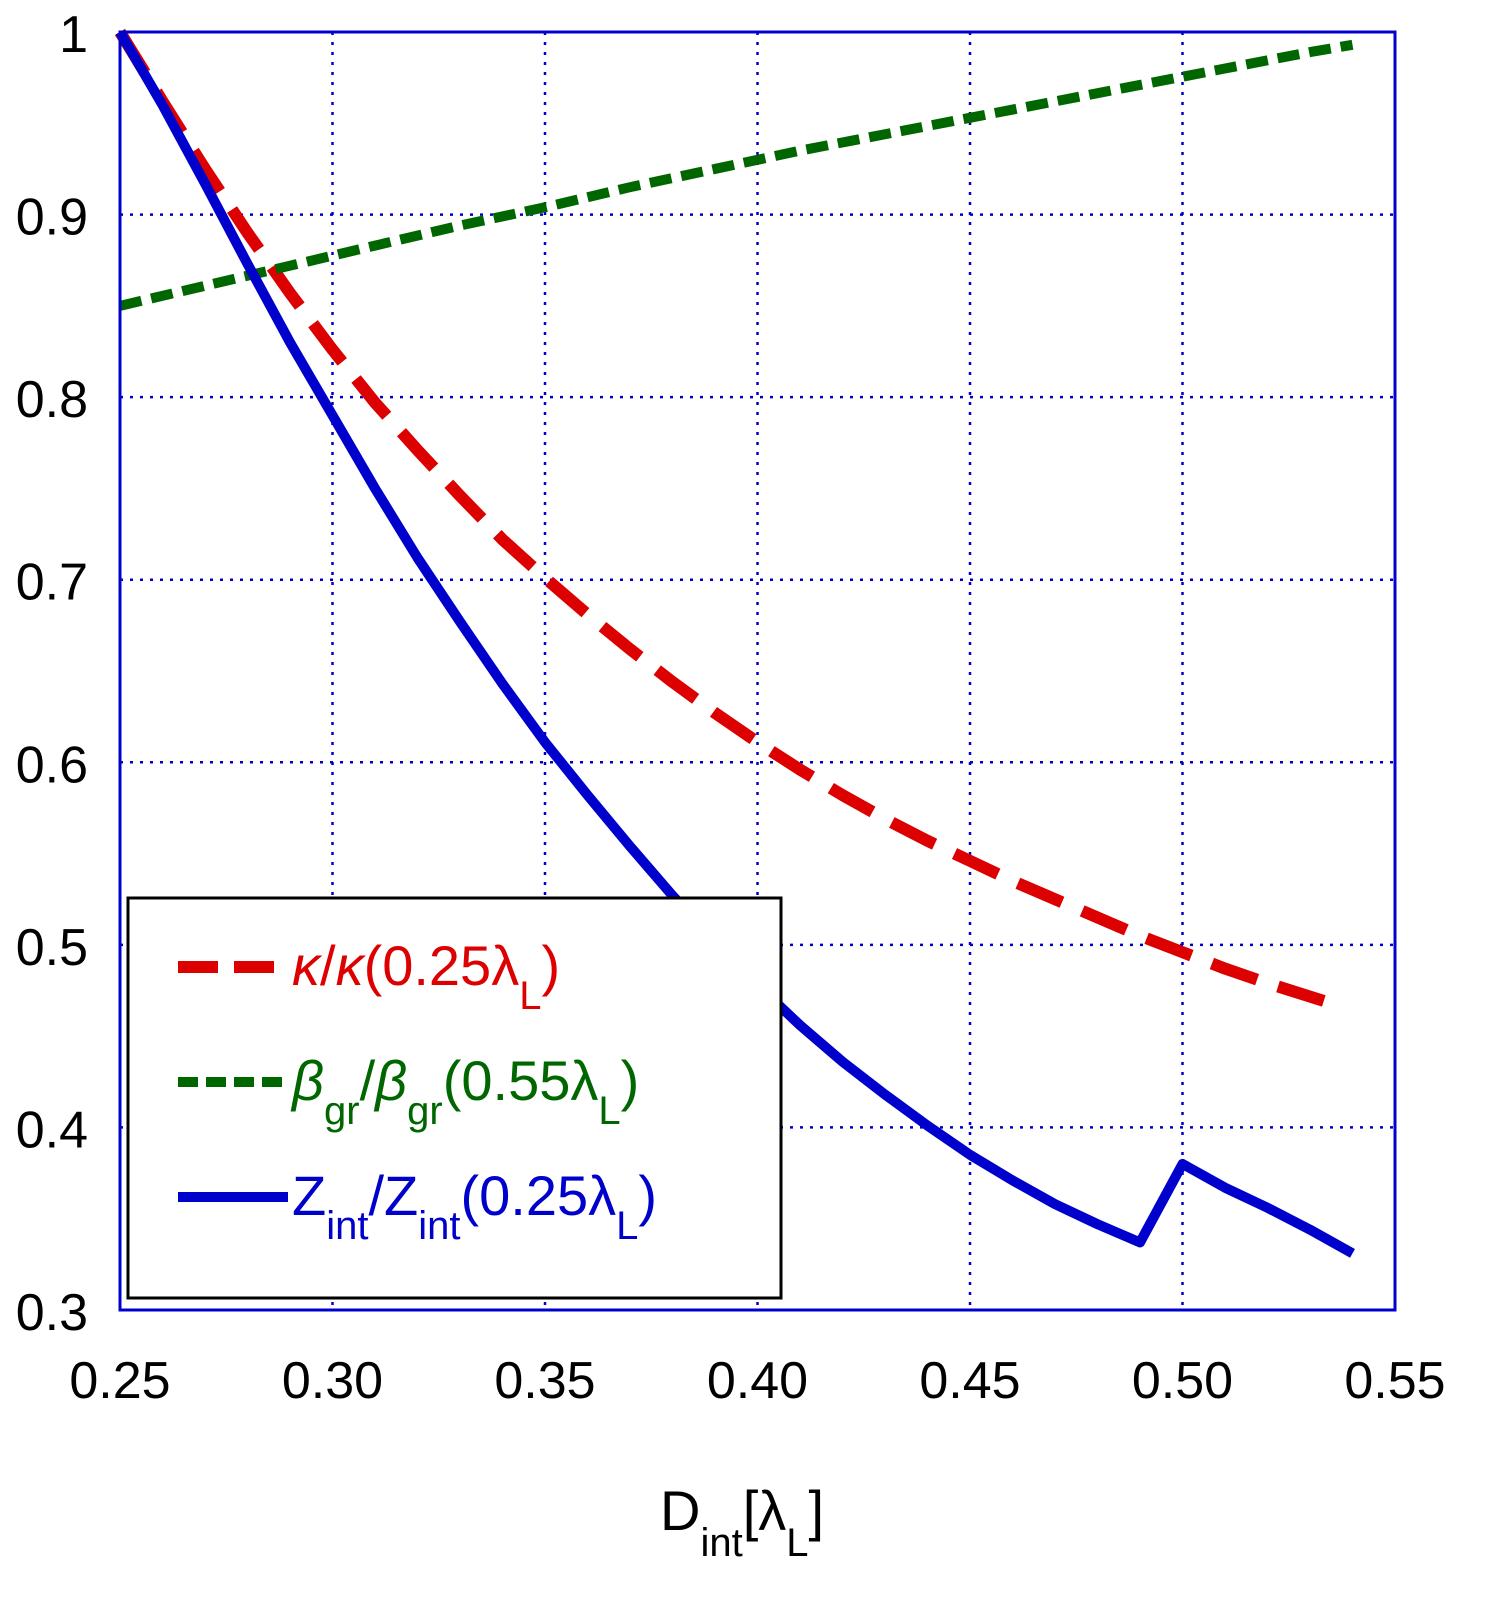  What do you see at coordinates (474, 1206) in the screenshot?
I see `legend-label-zint: Zint/Zint(0.25λL)` at bounding box center [474, 1206].